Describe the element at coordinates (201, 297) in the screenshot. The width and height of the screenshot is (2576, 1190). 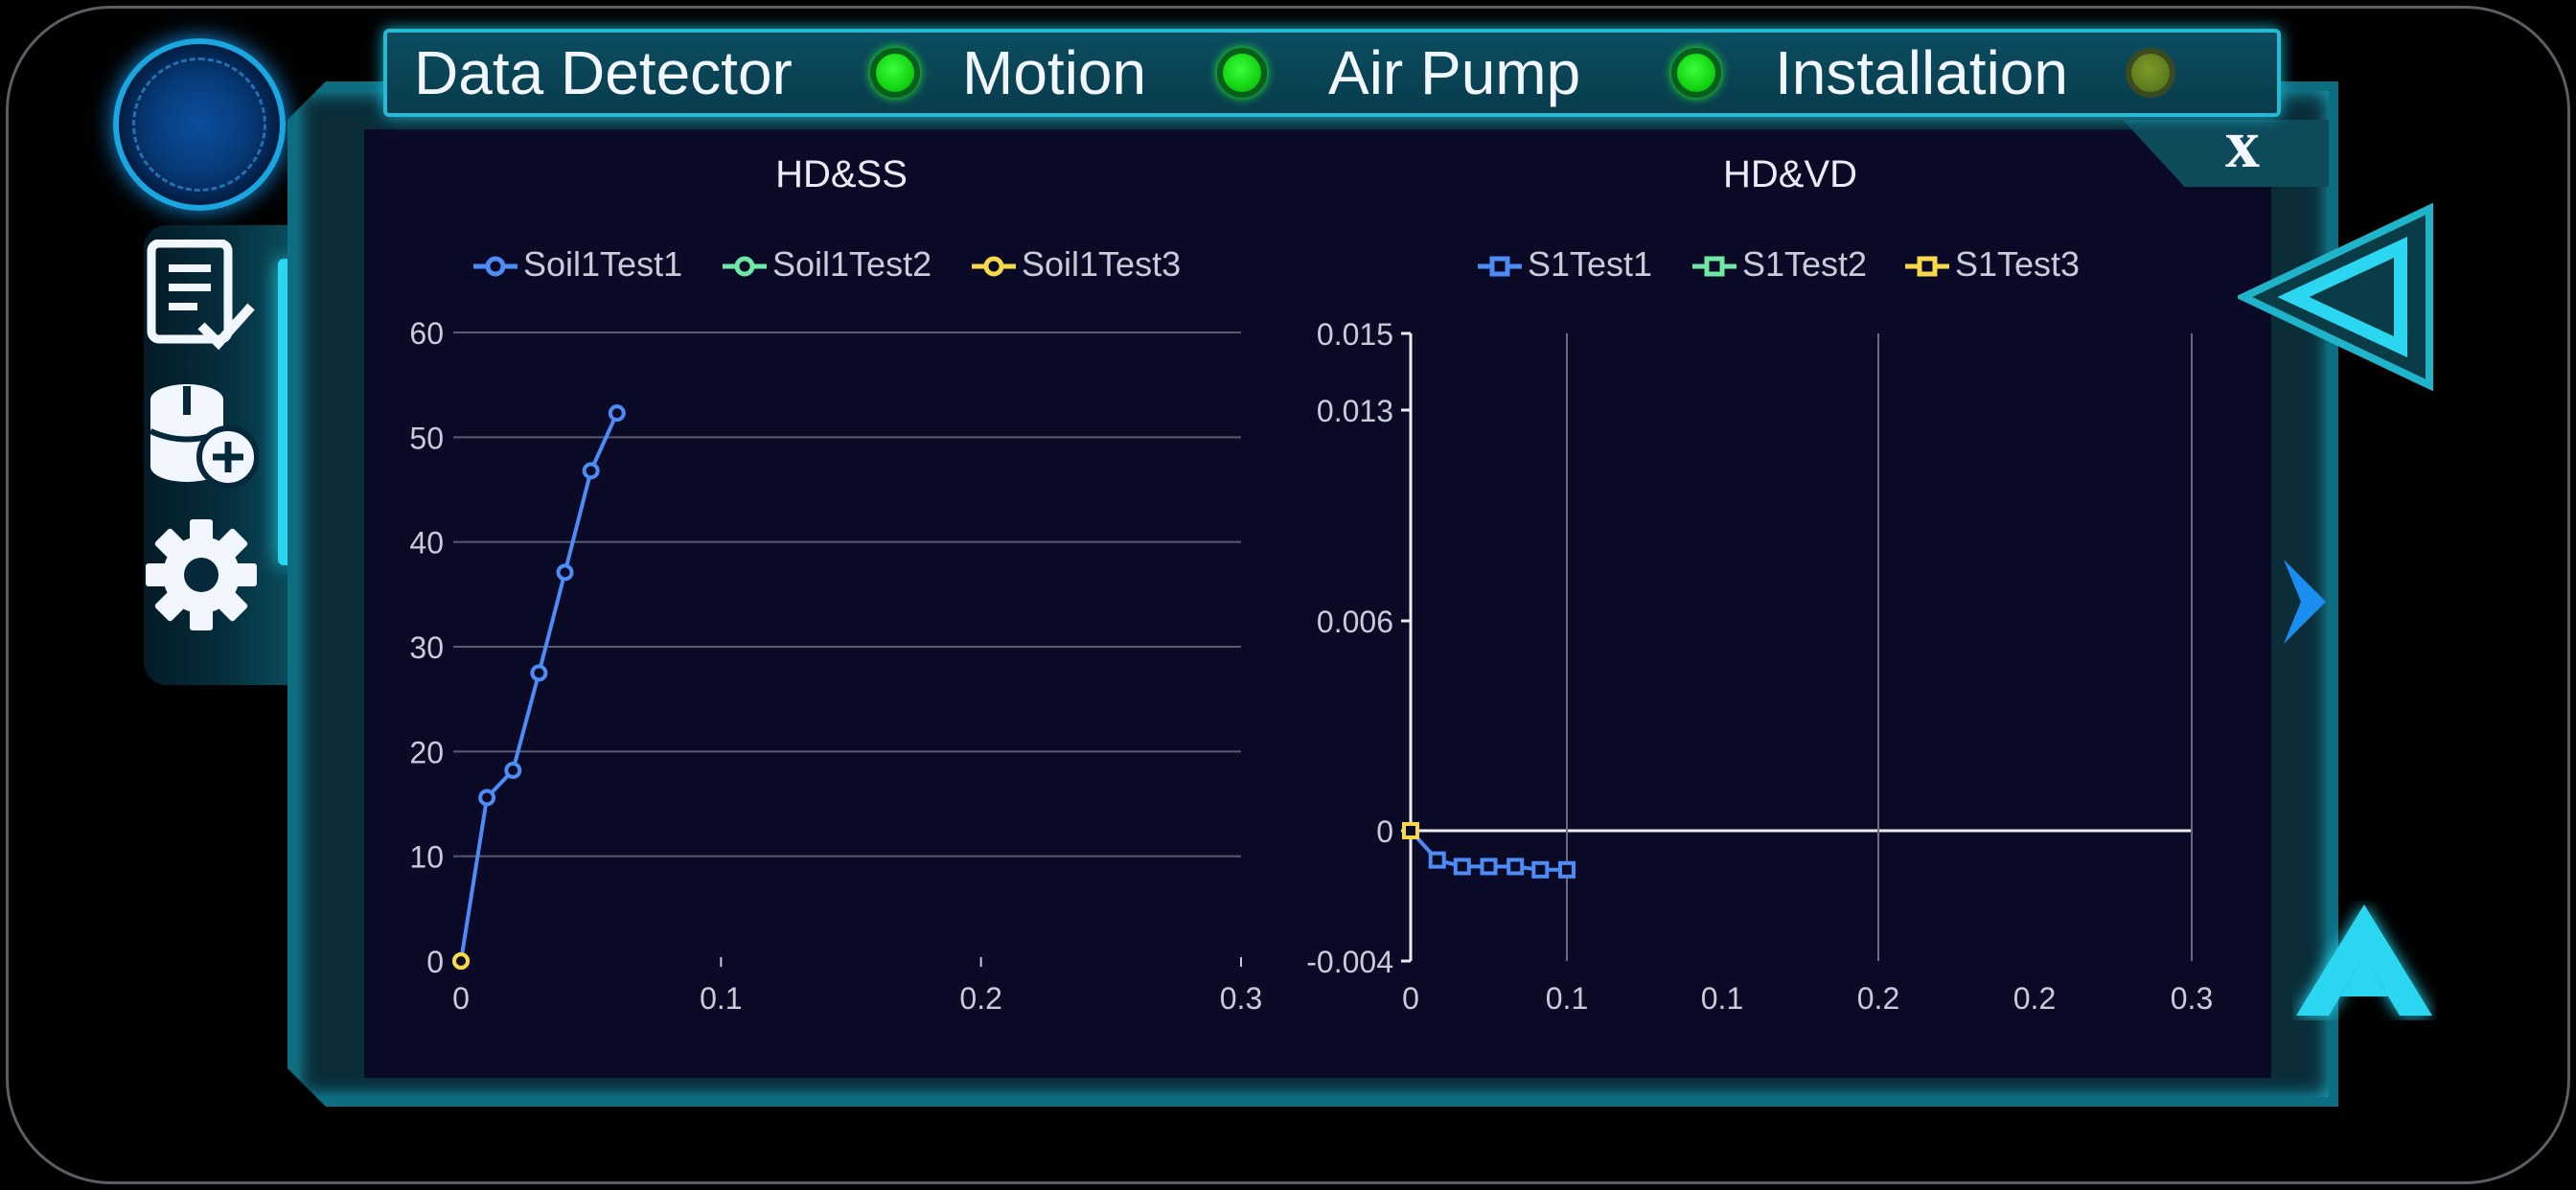
I see `report-check-icon` at that location.